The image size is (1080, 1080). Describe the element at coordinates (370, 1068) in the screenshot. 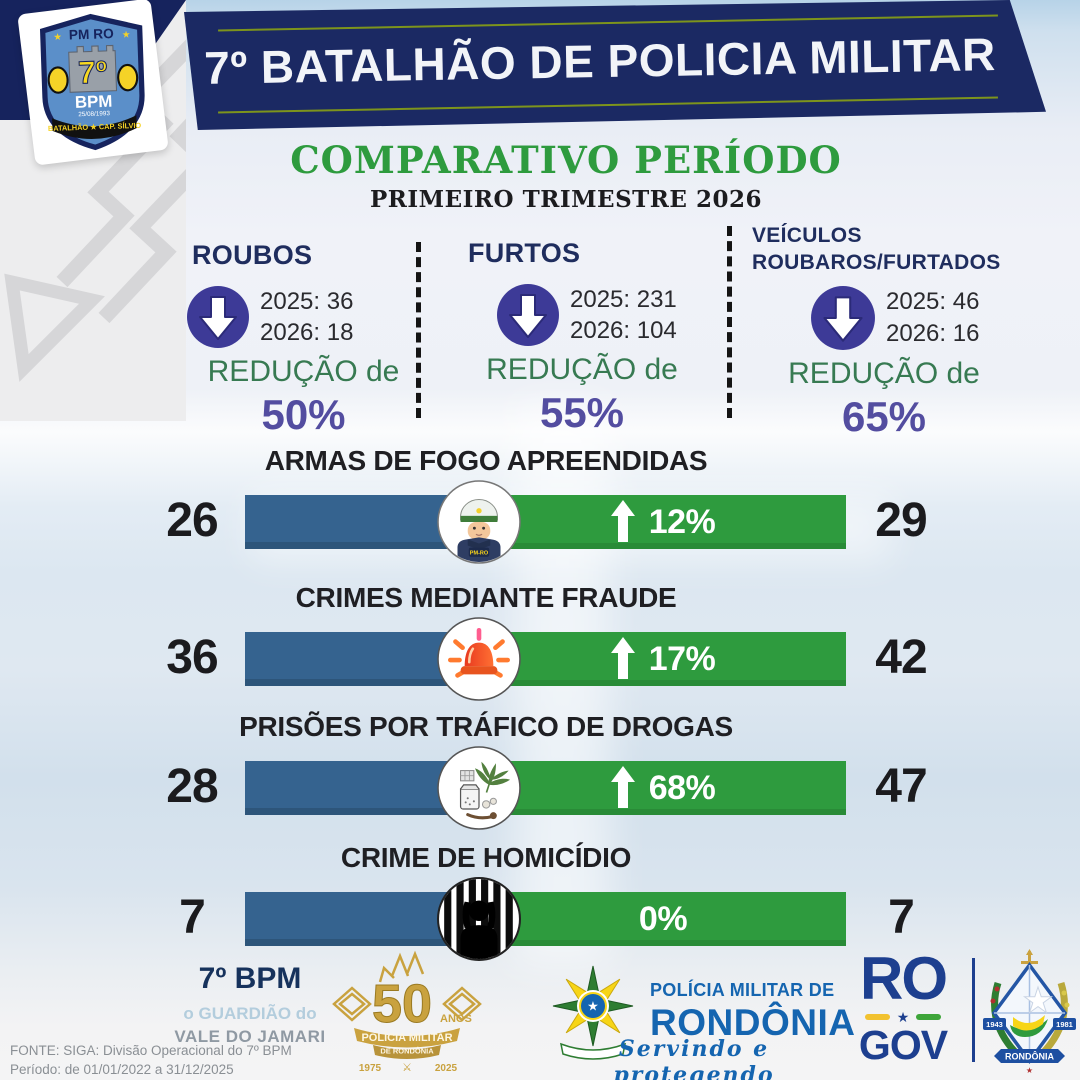

I see `anniversary-year-start: 1975` at that location.